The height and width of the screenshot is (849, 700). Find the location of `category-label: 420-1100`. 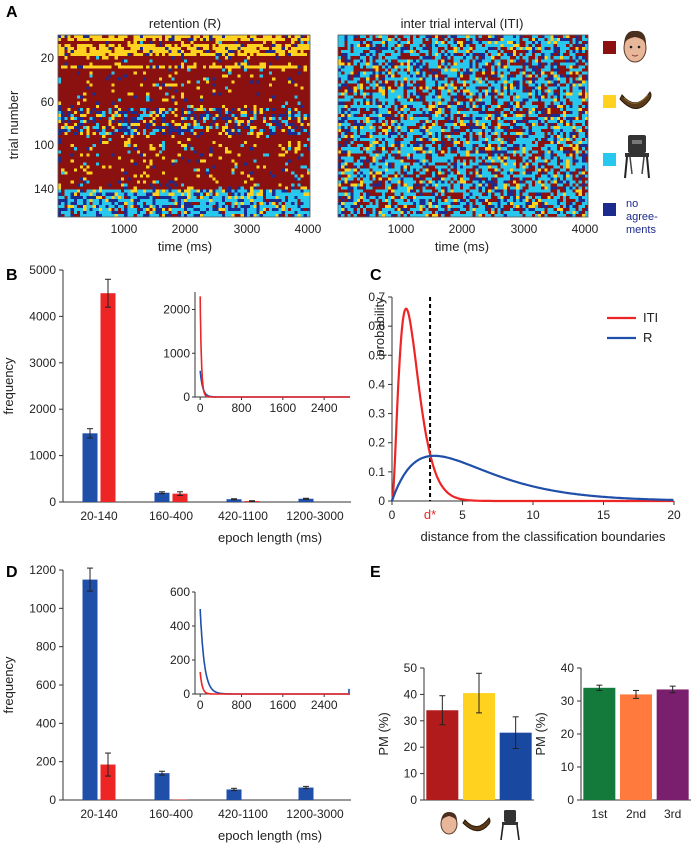

category-label: 420-1100 is located at coordinates (243, 516).